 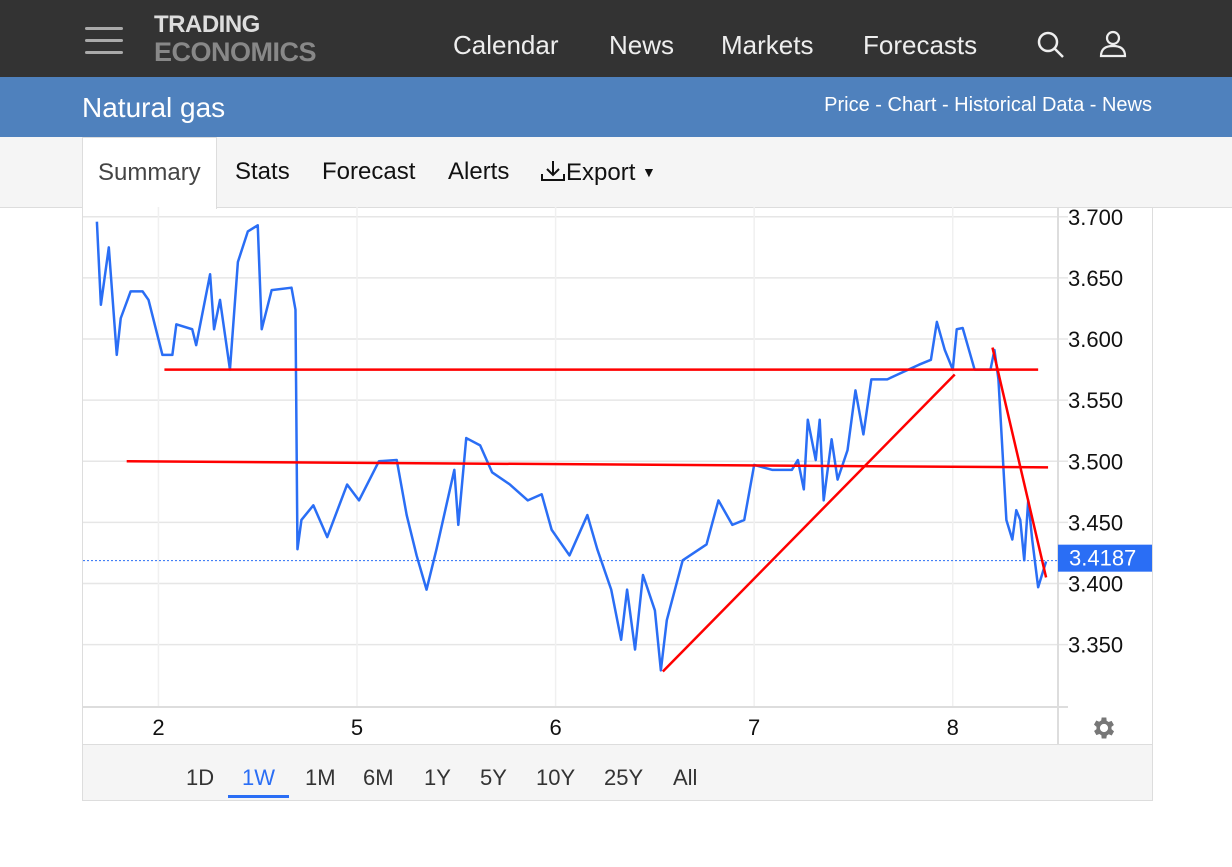 What do you see at coordinates (378, 777) in the screenshot?
I see `range-6m: 6M` at bounding box center [378, 777].